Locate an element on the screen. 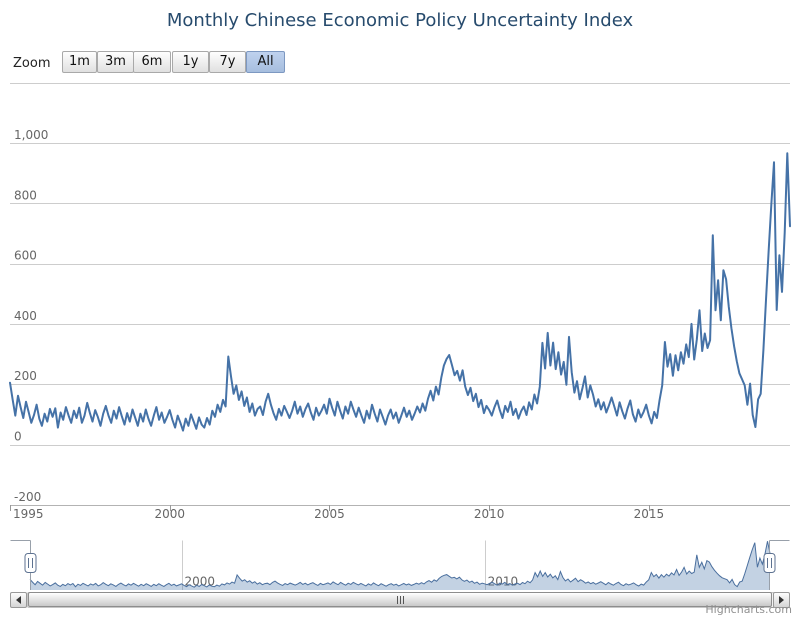 The width and height of the screenshot is (800, 625). navigator-scrollbar is located at coordinates (400, 600).